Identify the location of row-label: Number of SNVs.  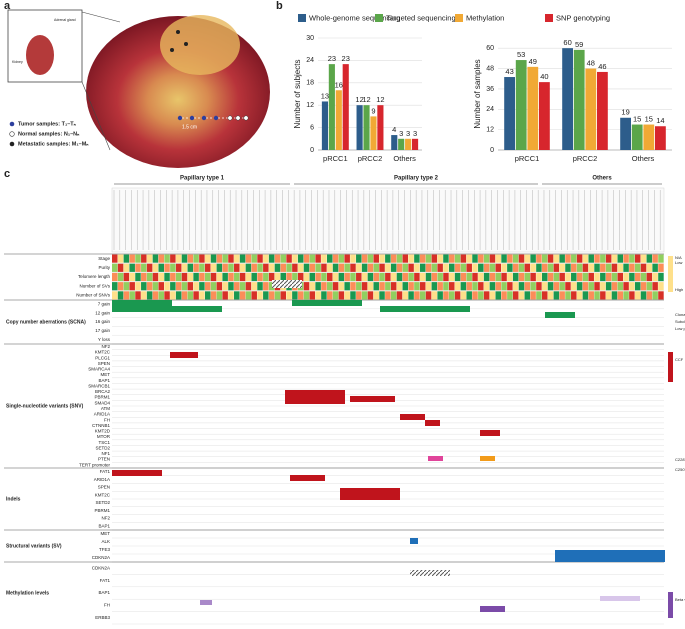
(93, 295).